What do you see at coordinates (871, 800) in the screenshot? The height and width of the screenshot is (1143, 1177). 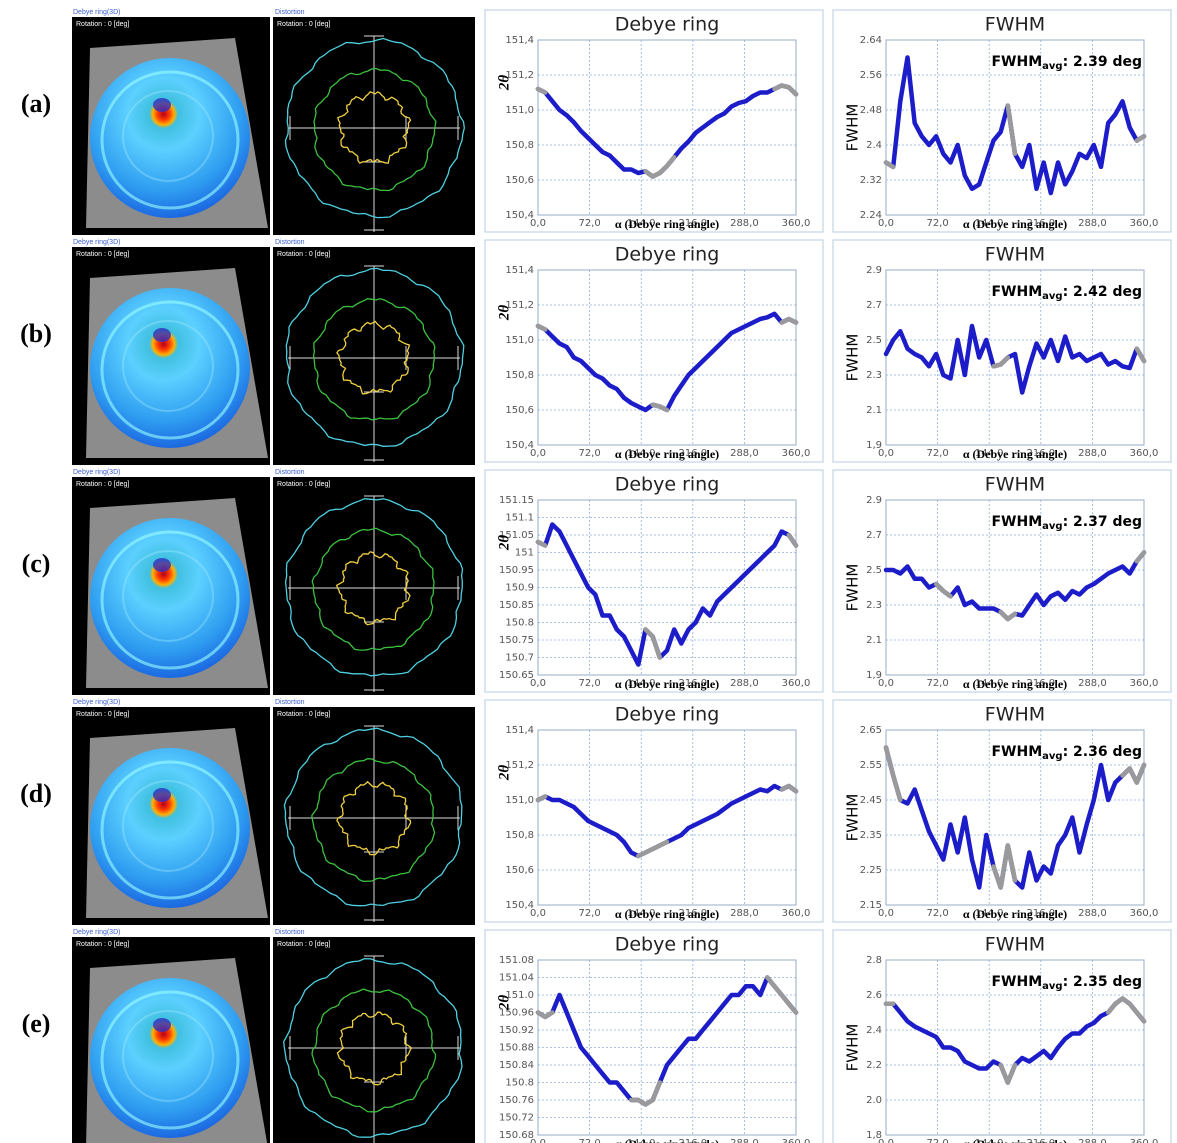 I see `y-tick-label: 2.45` at bounding box center [871, 800].